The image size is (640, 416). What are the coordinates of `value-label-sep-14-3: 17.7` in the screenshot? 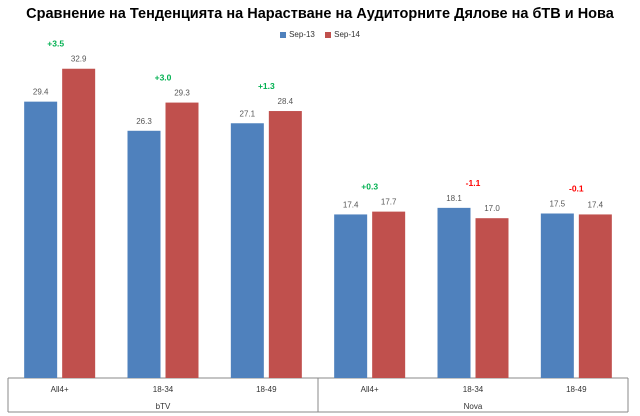 It's located at (389, 202).